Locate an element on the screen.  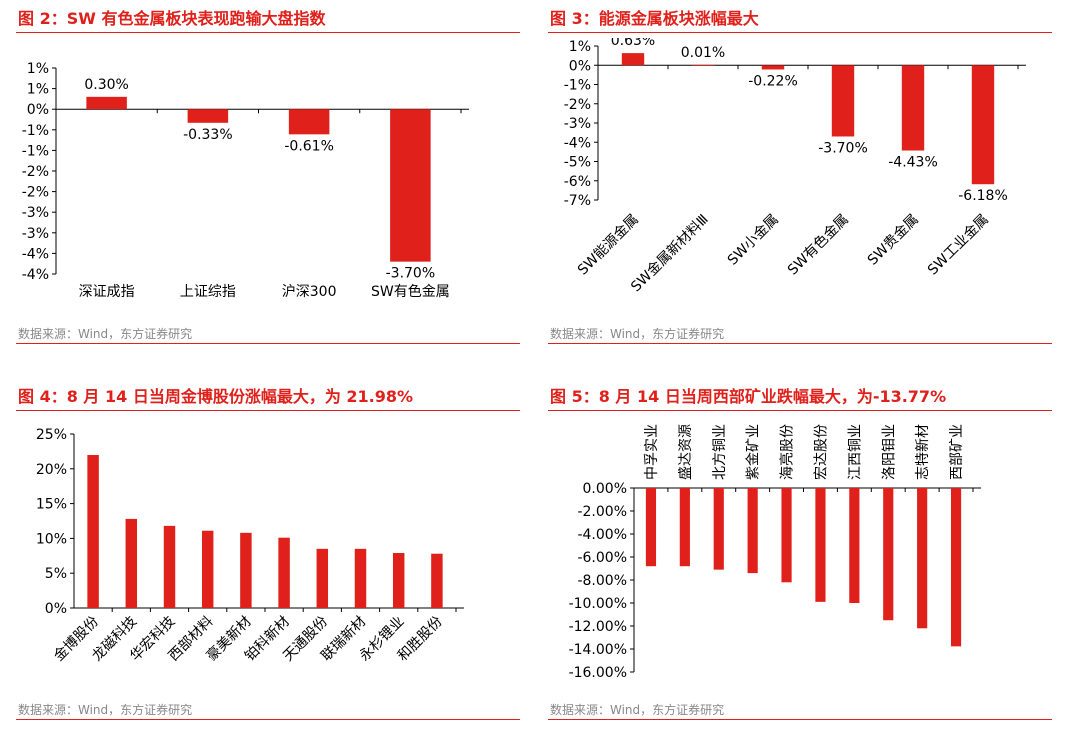
y-tick-label: -6% is located at coordinates (577, 182).